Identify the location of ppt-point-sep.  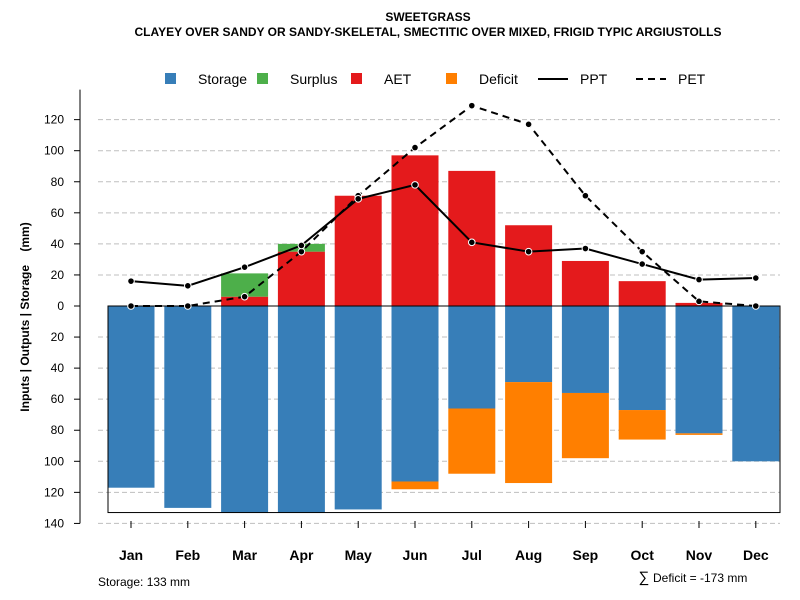
(585, 248).